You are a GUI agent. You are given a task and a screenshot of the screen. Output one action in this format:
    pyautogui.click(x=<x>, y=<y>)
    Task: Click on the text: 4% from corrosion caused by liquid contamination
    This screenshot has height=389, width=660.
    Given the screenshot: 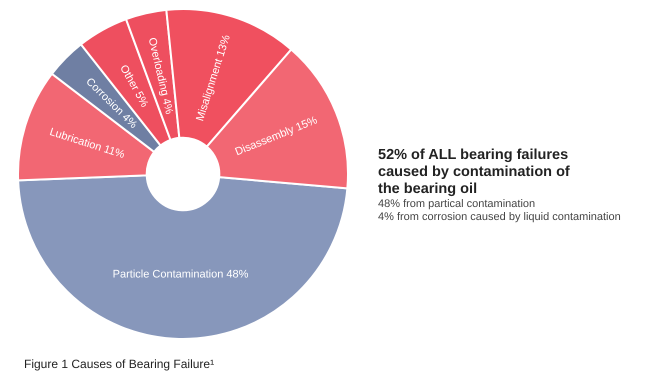 What is the action you would take?
    pyautogui.click(x=500, y=217)
    